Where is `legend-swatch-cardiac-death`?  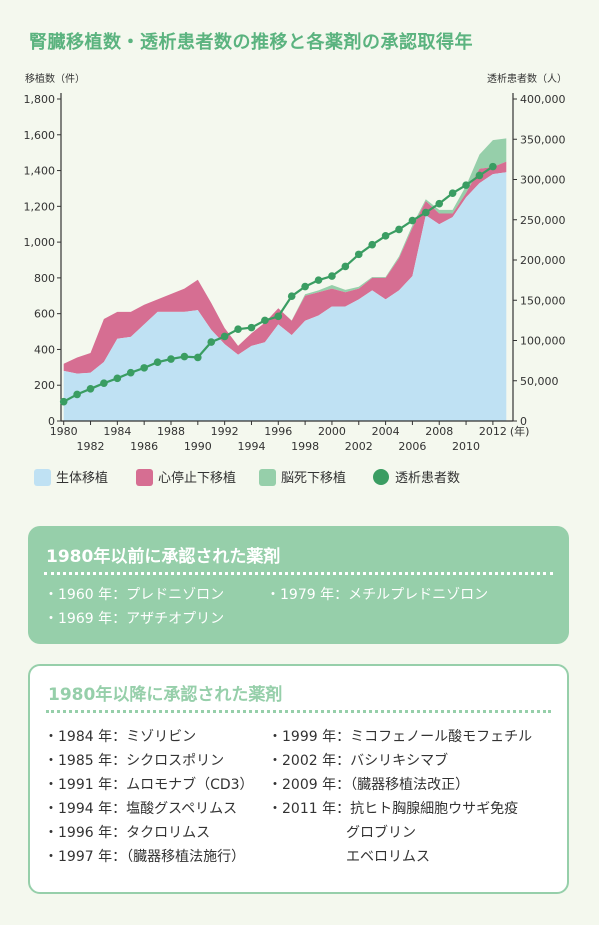
legend-swatch-cardiac-death is located at coordinates (144, 477).